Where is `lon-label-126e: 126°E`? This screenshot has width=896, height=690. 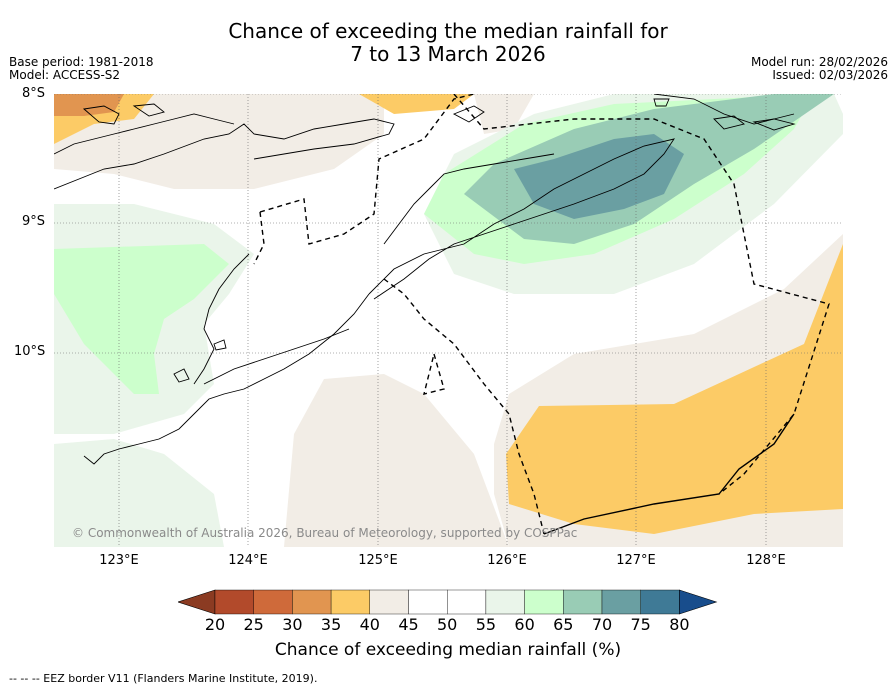
lon-label-126e: 126°E is located at coordinates (507, 560).